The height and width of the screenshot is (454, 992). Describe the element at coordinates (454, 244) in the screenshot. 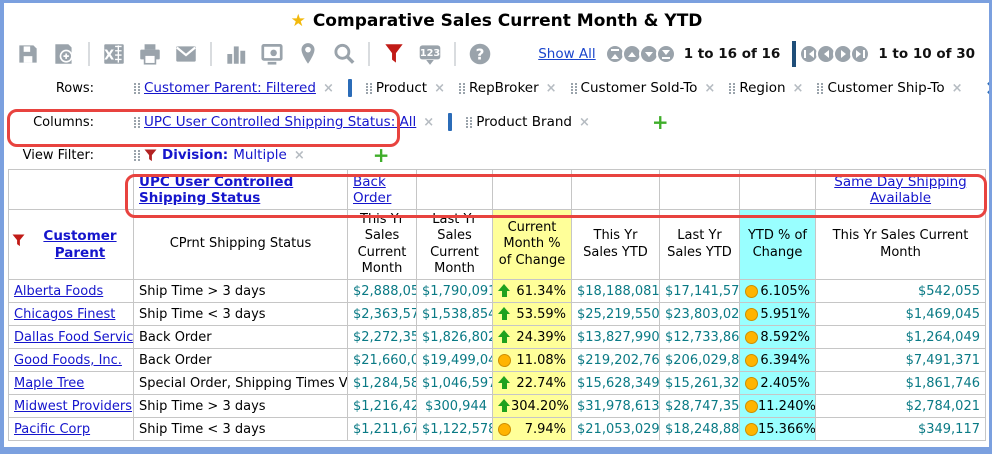

I see `last-yr-cm-header: Last Yr Sales Current Month` at that location.